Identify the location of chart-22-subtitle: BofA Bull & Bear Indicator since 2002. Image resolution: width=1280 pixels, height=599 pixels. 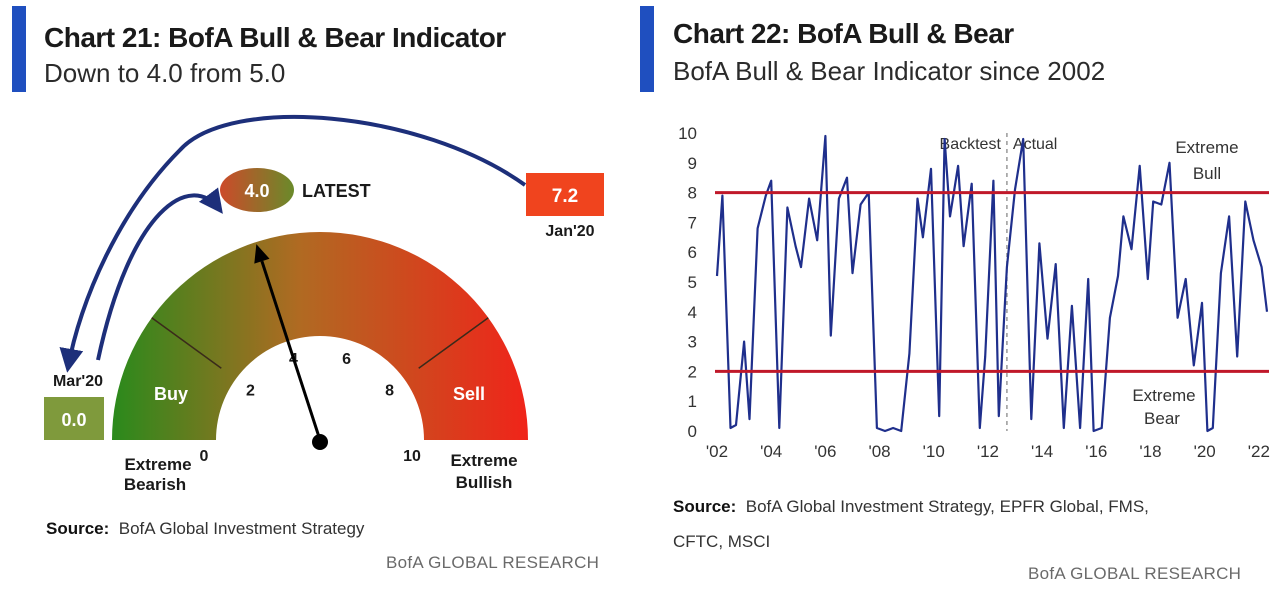
(889, 71).